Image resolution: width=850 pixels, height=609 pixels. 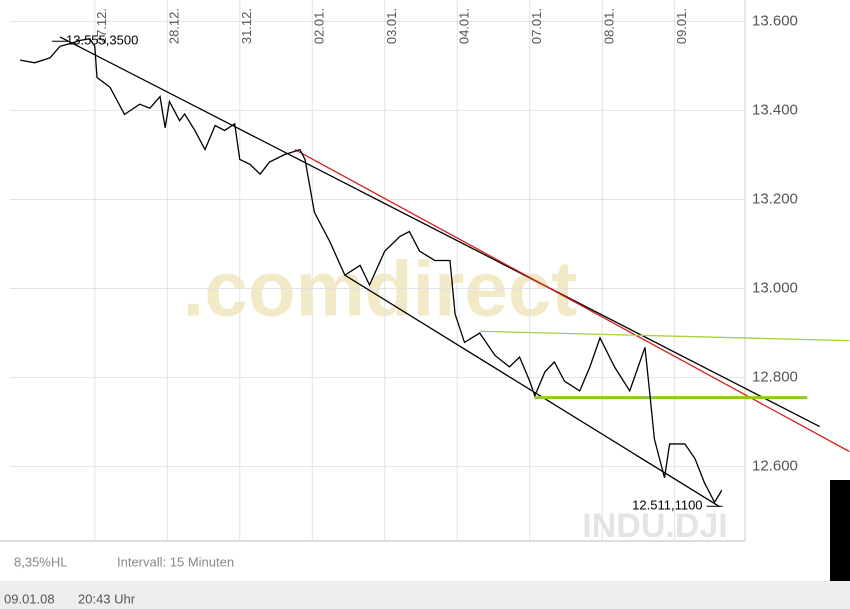 What do you see at coordinates (775, 198) in the screenshot?
I see `y-tick-label: 13.200` at bounding box center [775, 198].